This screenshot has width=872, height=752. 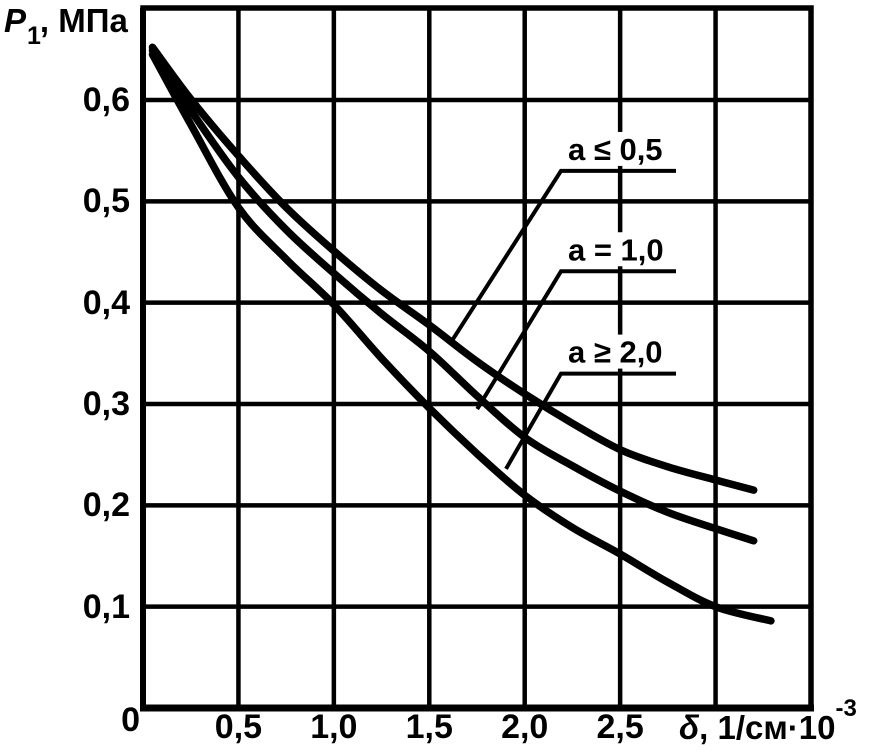 What do you see at coordinates (106, 100) in the screenshot?
I see `y-tick-label: 0,6` at bounding box center [106, 100].